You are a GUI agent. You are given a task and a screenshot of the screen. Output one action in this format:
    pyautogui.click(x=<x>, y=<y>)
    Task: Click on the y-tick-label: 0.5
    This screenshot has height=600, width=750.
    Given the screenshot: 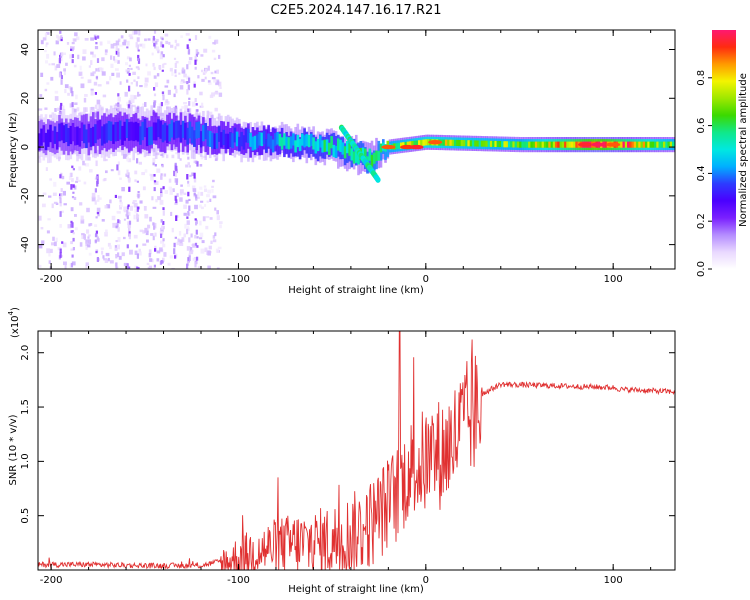 What is the action you would take?
    pyautogui.click(x=25, y=516)
    